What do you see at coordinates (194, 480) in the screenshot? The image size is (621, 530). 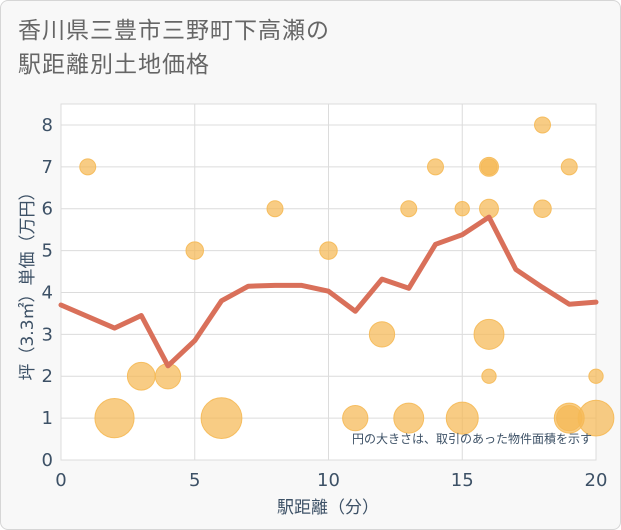 I see `x-tick-label: 5` at bounding box center [194, 480].